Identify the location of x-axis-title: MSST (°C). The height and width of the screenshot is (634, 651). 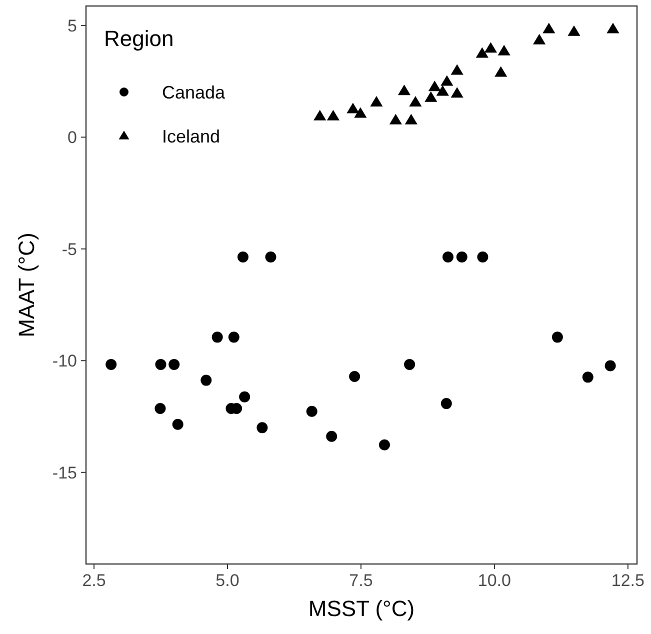
(361, 608).